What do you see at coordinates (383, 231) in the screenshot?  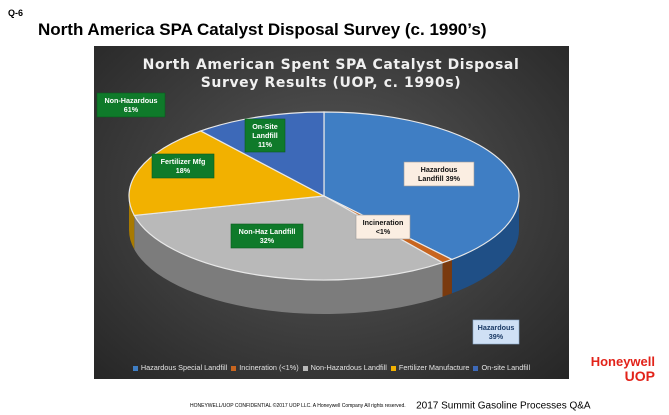 I see `annotation-text: <1%` at bounding box center [383, 231].